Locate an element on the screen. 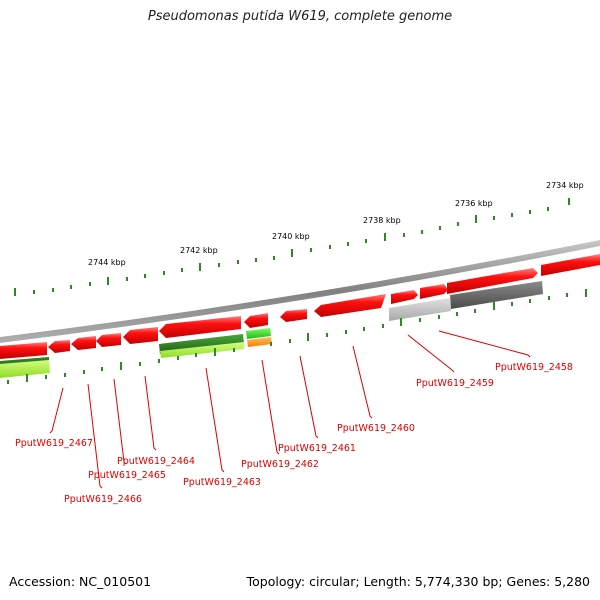 The image size is (600, 600). feature-track is located at coordinates (271, 329).